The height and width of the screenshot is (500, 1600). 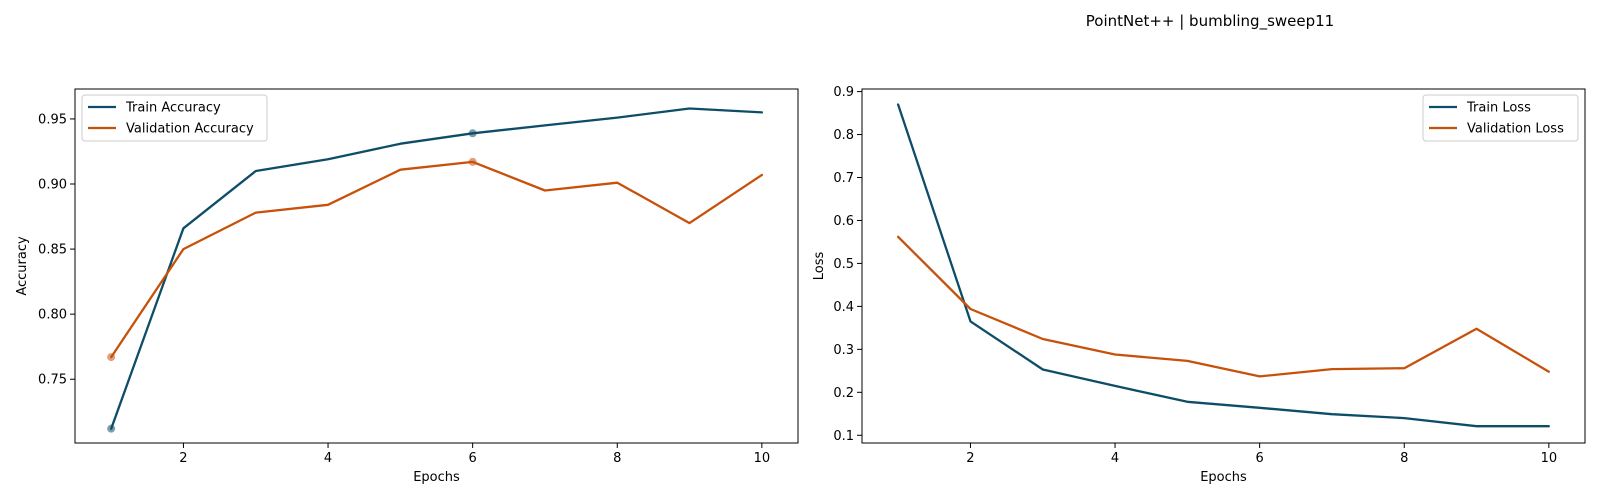 I want to click on figure-suptitle: PointNet++ | bumbling_sweep11, so click(x=1210, y=21).